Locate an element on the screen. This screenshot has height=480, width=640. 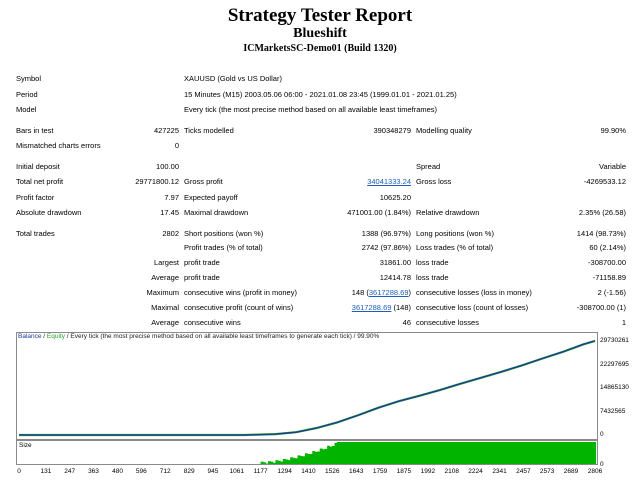
average-label: Average is located at coordinates (165, 277).